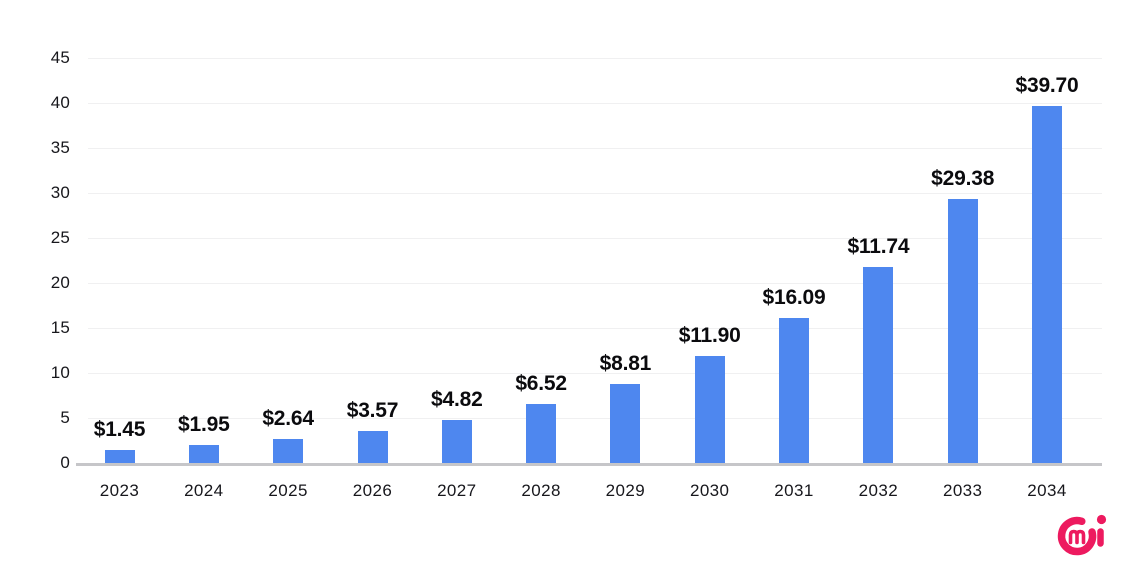  What do you see at coordinates (60, 237) in the screenshot?
I see `y-tick-label: 25` at bounding box center [60, 237].